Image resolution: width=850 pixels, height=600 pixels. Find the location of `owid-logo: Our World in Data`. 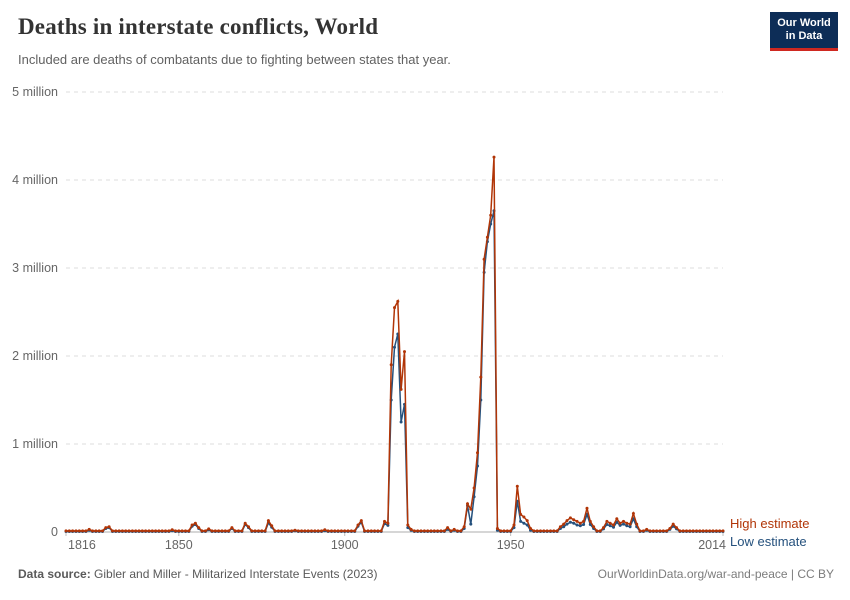

owid-logo: Our World in Data is located at coordinates (804, 31).